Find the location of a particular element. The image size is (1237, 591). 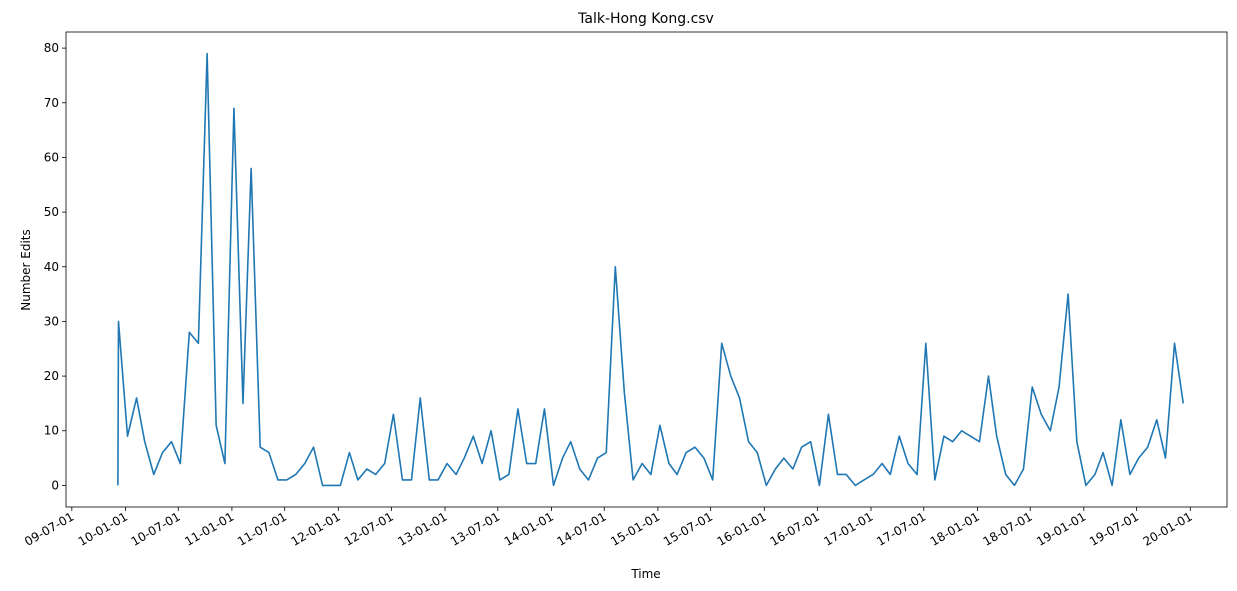

y-tick-label: 50 is located at coordinates (51, 212).